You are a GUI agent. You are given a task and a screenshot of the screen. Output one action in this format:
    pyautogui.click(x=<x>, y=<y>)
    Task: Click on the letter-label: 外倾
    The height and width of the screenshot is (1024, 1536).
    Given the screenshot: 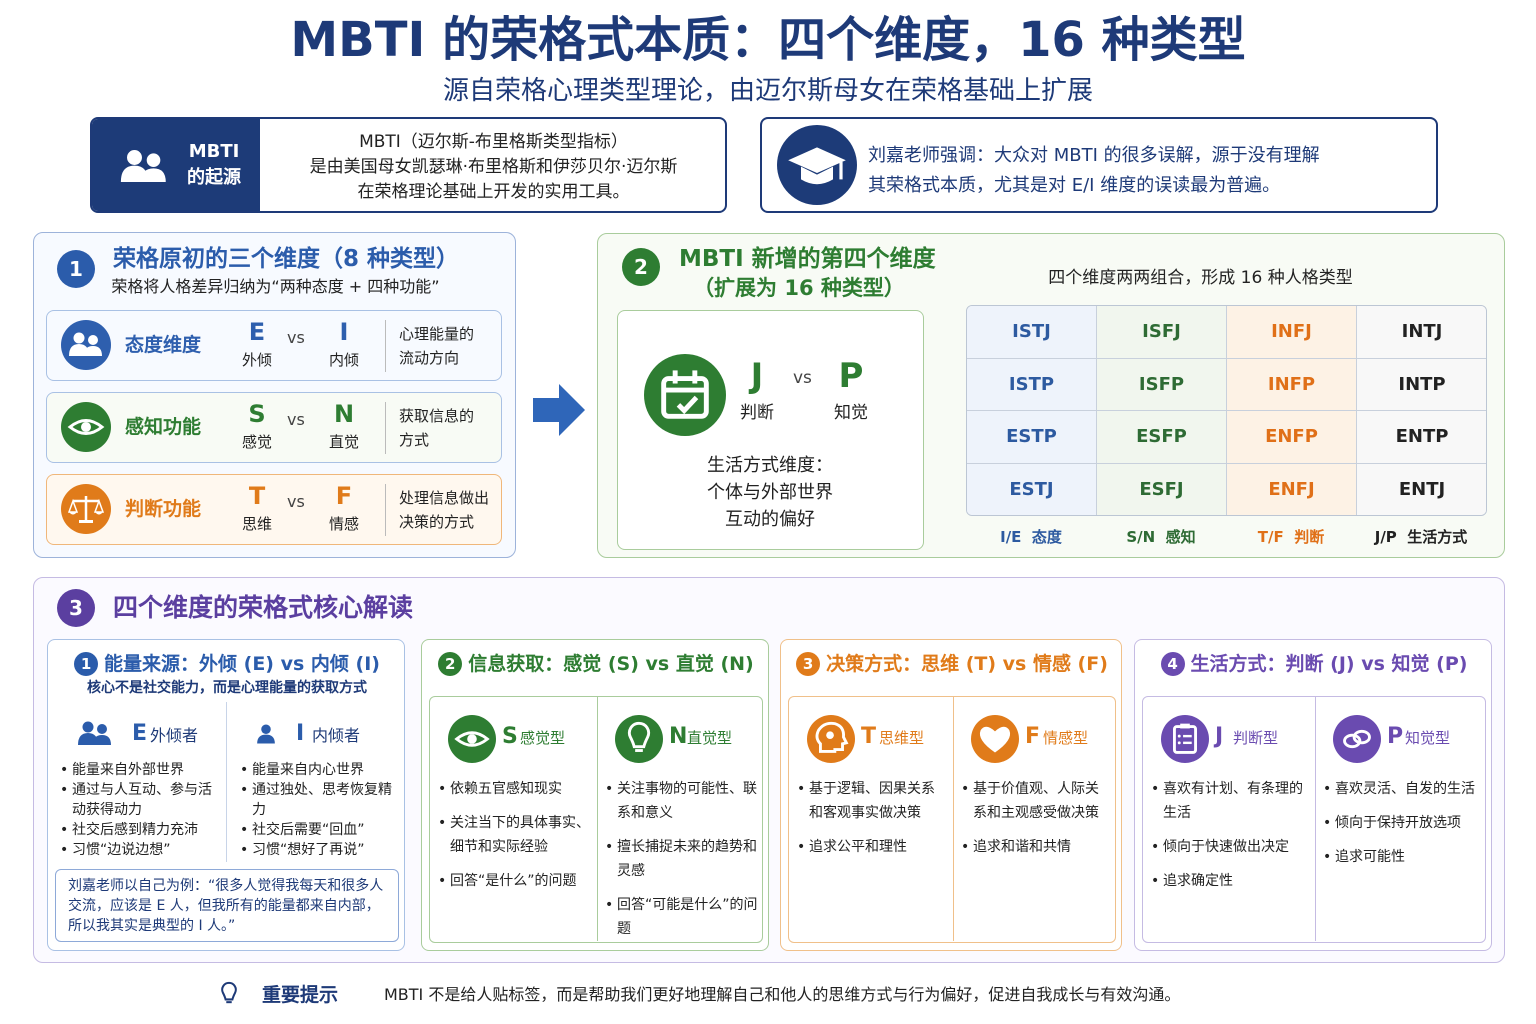 What is the action you would take?
    pyautogui.click(x=256, y=360)
    